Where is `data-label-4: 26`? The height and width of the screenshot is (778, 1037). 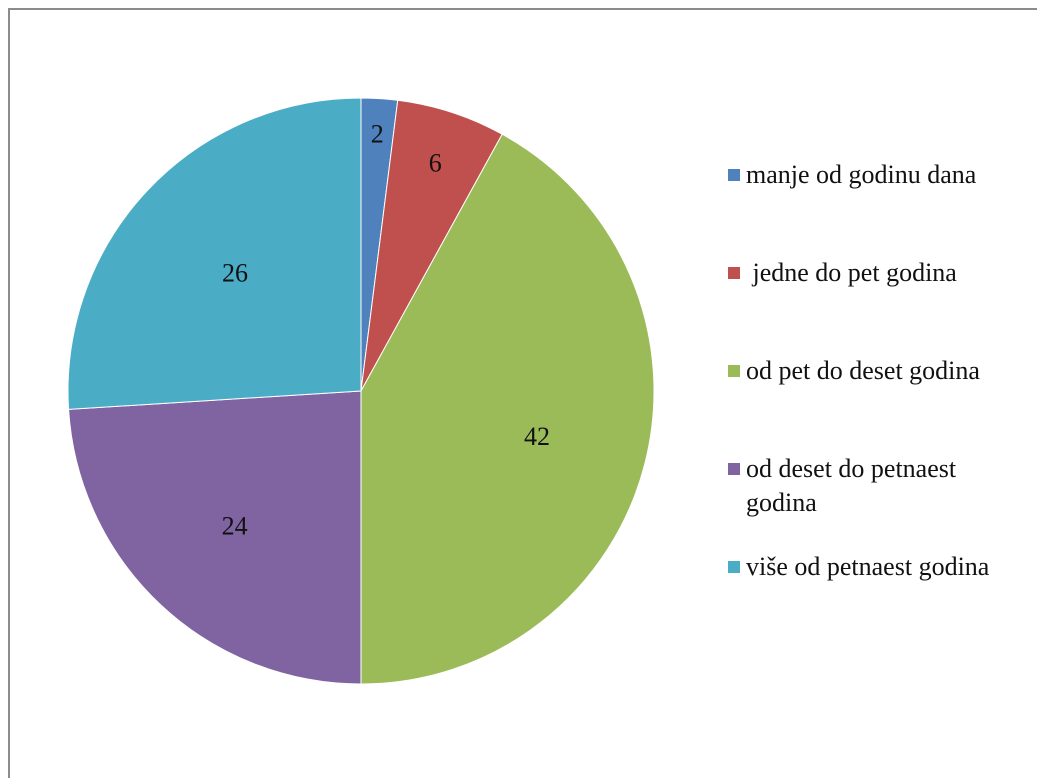
data-label-4: 26 is located at coordinates (235, 273).